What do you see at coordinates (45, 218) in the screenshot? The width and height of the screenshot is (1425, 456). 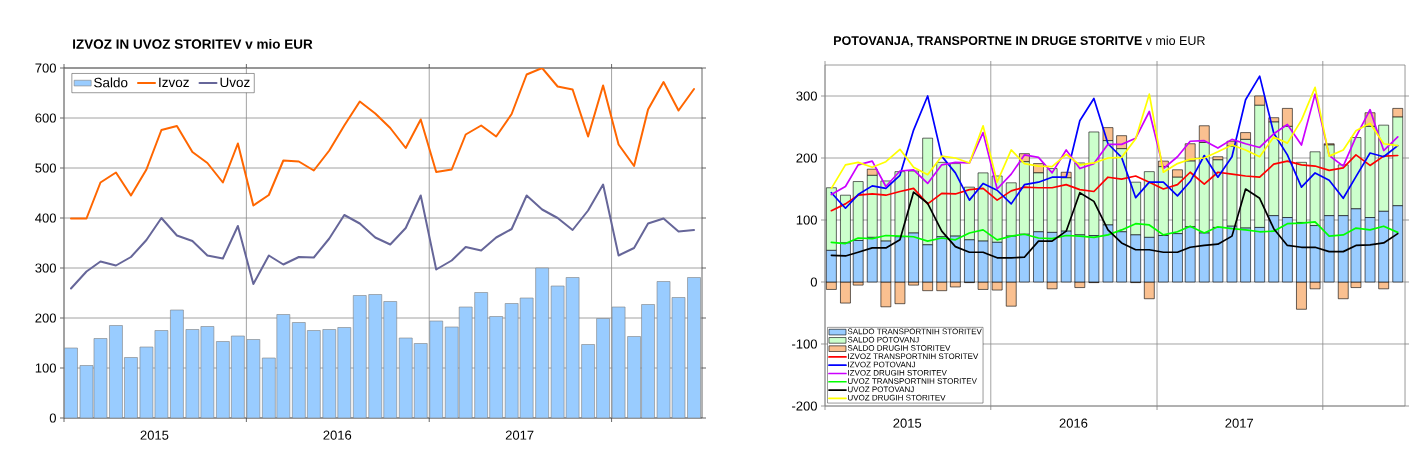 I see `y-tick-label: 400` at bounding box center [45, 218].